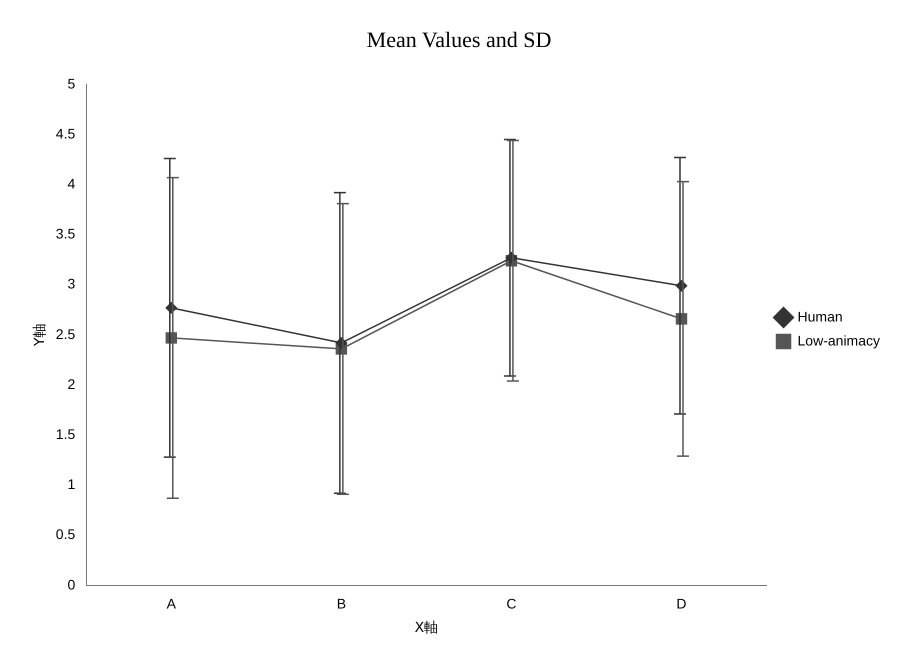 The height and width of the screenshot is (669, 918). Describe the element at coordinates (681, 604) in the screenshot. I see `x-tick-label: D` at that location.